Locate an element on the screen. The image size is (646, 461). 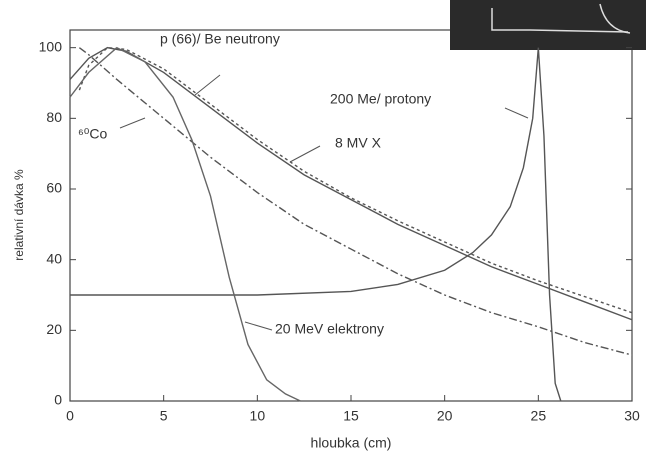
inset-image is located at coordinates (548, 25).